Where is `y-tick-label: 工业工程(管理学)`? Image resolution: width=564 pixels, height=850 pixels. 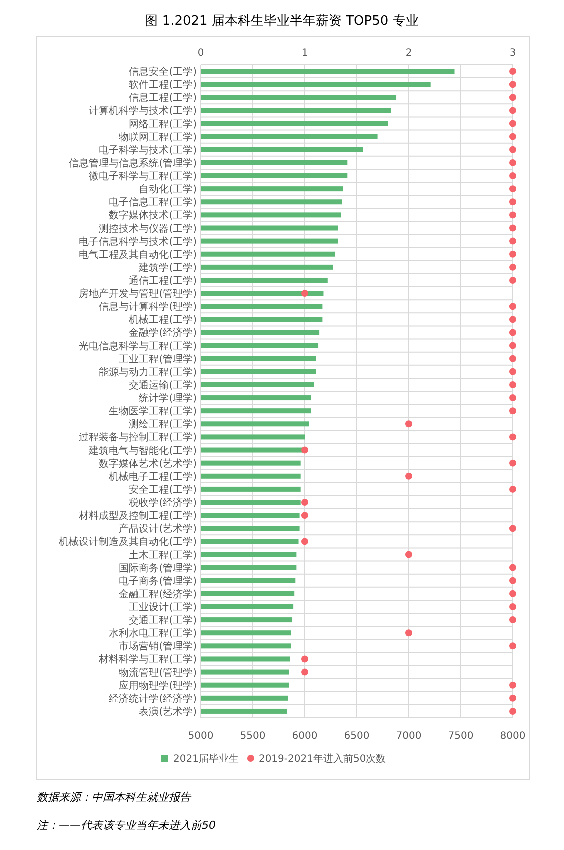
y-tick-label: 工业工程(管理学) is located at coordinates (158, 359).